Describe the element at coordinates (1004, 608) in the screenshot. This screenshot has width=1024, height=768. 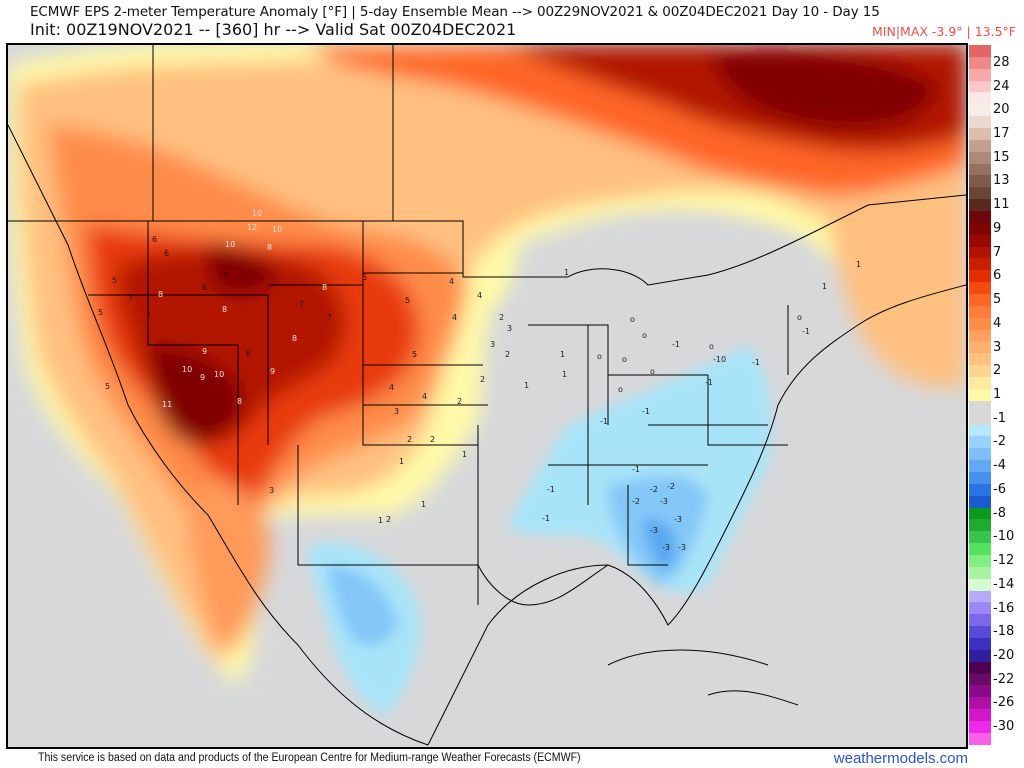
I see `colorbar-tick-label: -16` at that location.